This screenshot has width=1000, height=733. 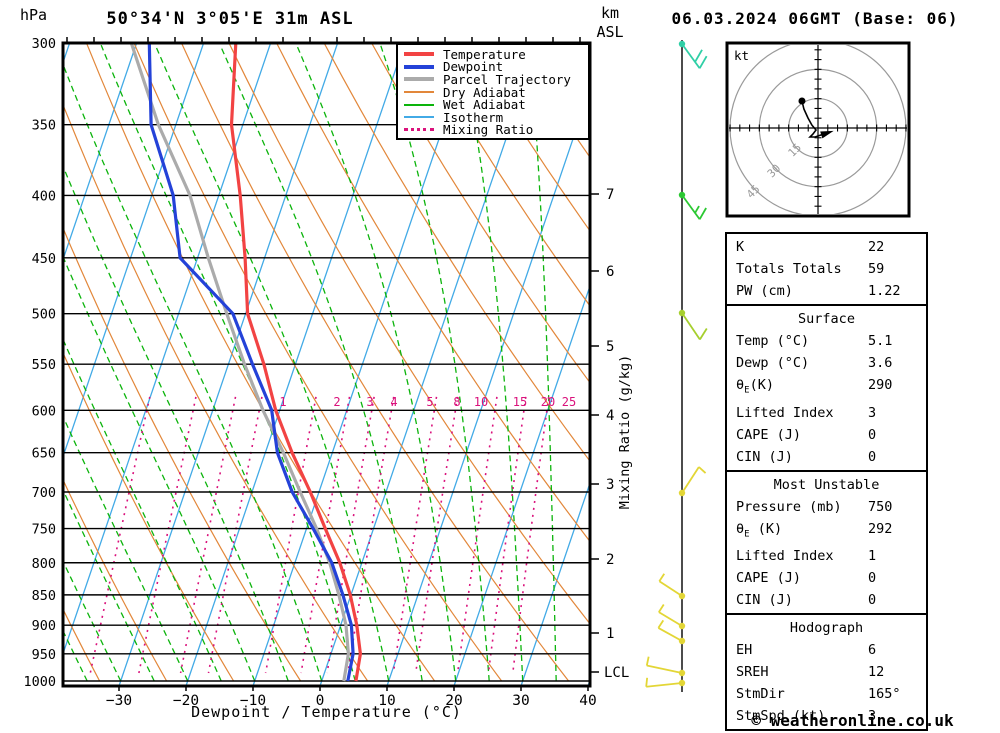 I want to click on altitude-unit-asl: ASL, so click(x=610, y=32).